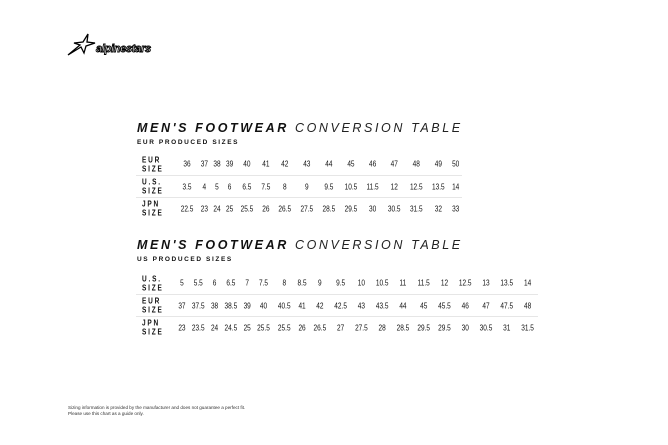 This screenshot has width=668, height=445. Describe the element at coordinates (214, 305) in the screenshot. I see `size-cell: 38` at that location.